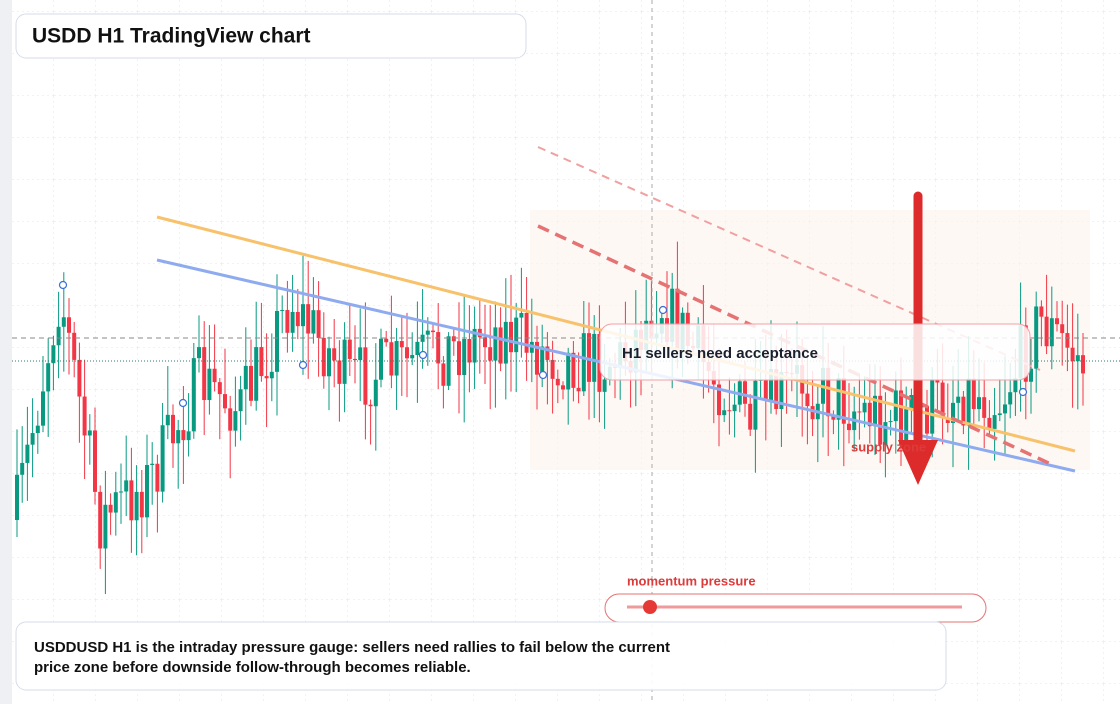 The width and height of the screenshot is (1120, 704). Describe the element at coordinates (6, 352) in the screenshot. I see `left-strip` at that location.